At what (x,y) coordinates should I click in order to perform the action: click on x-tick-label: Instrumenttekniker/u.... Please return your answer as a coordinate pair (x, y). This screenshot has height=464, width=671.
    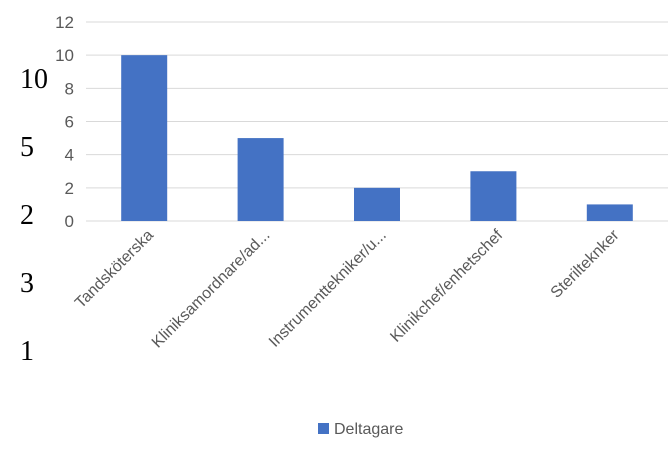
    Looking at the image, I should click on (328, 289).